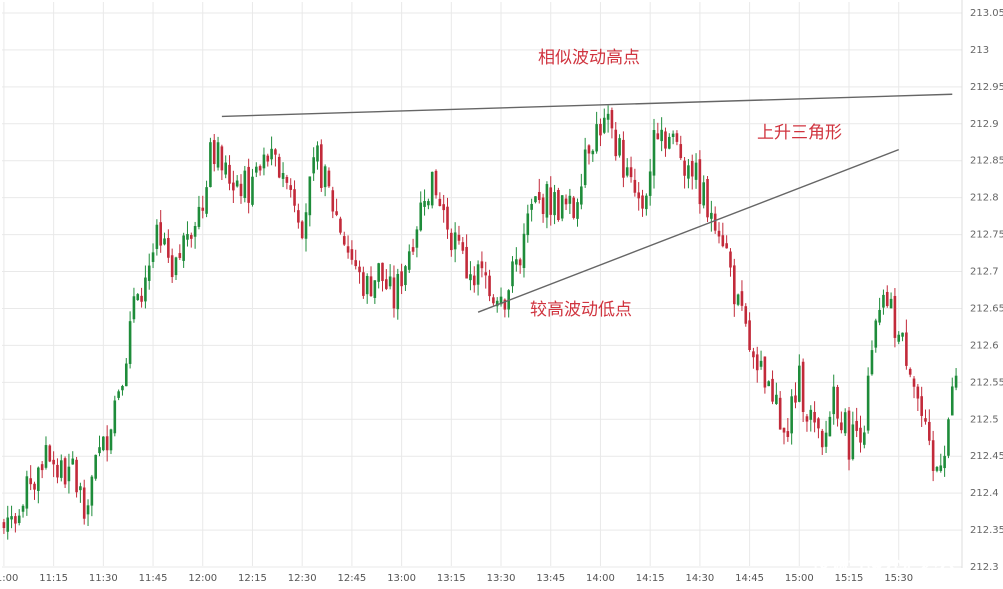 Image resolution: width=1003 pixels, height=589 pixels. I want to click on x-tick-label: 13:30, so click(501, 578).